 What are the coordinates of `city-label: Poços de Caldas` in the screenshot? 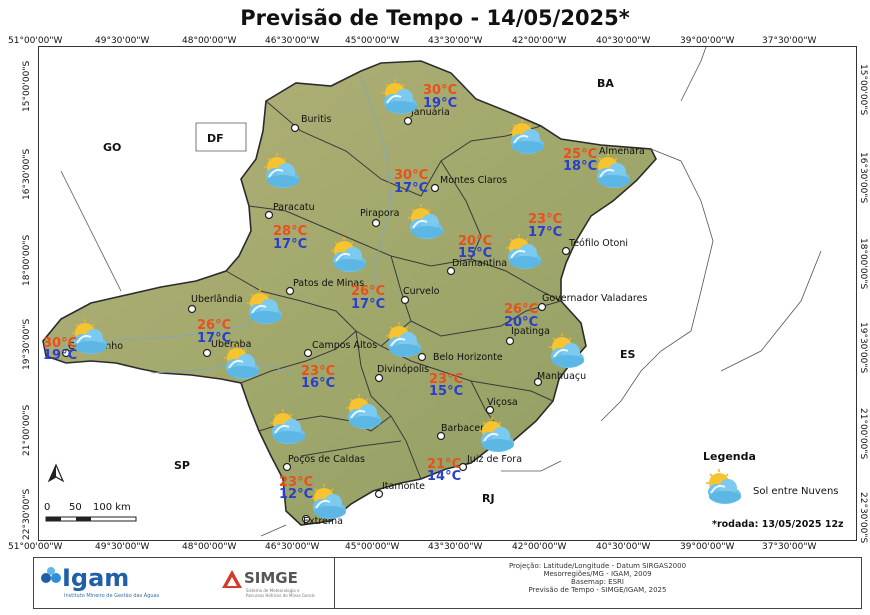 It's located at (326, 459).